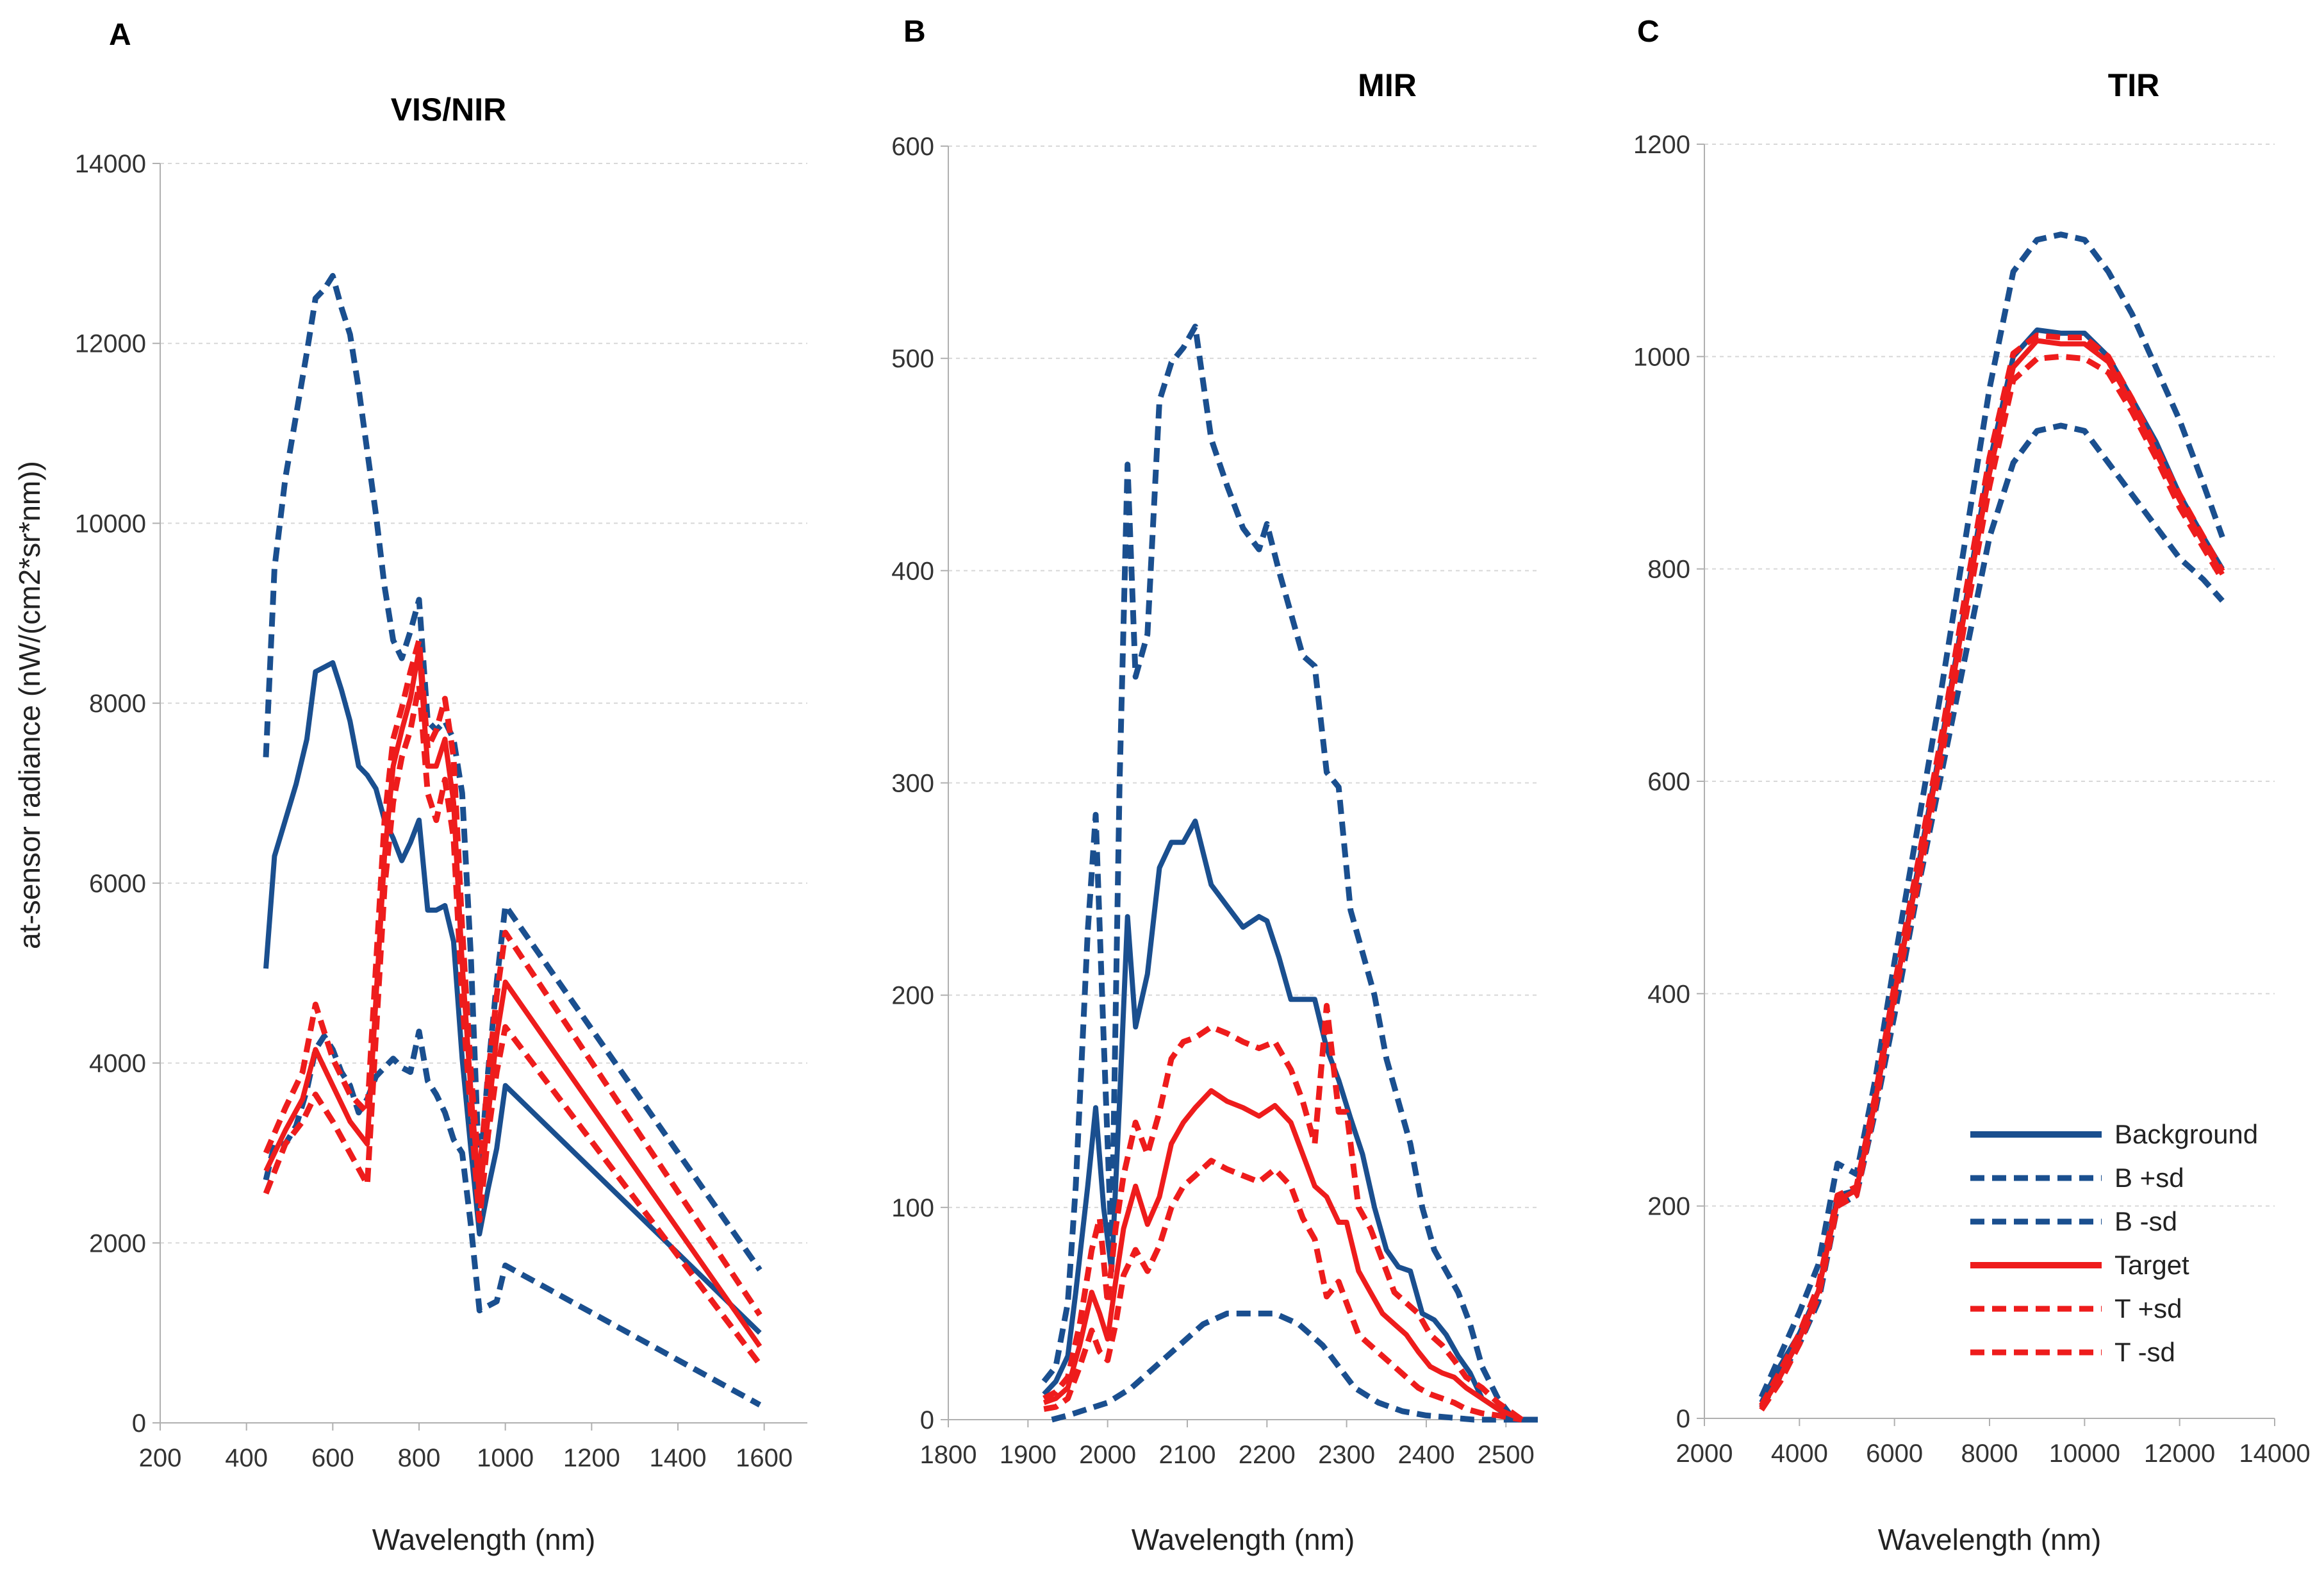  I want to click on y-tick-label: 14000, so click(111, 164).